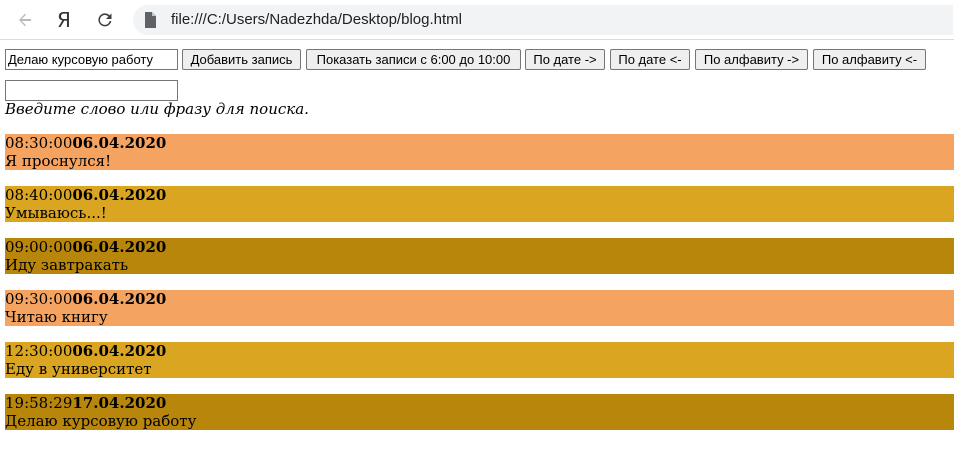  I want to click on sort-alpha-asc-button: По алфавиту ->, so click(751, 59).